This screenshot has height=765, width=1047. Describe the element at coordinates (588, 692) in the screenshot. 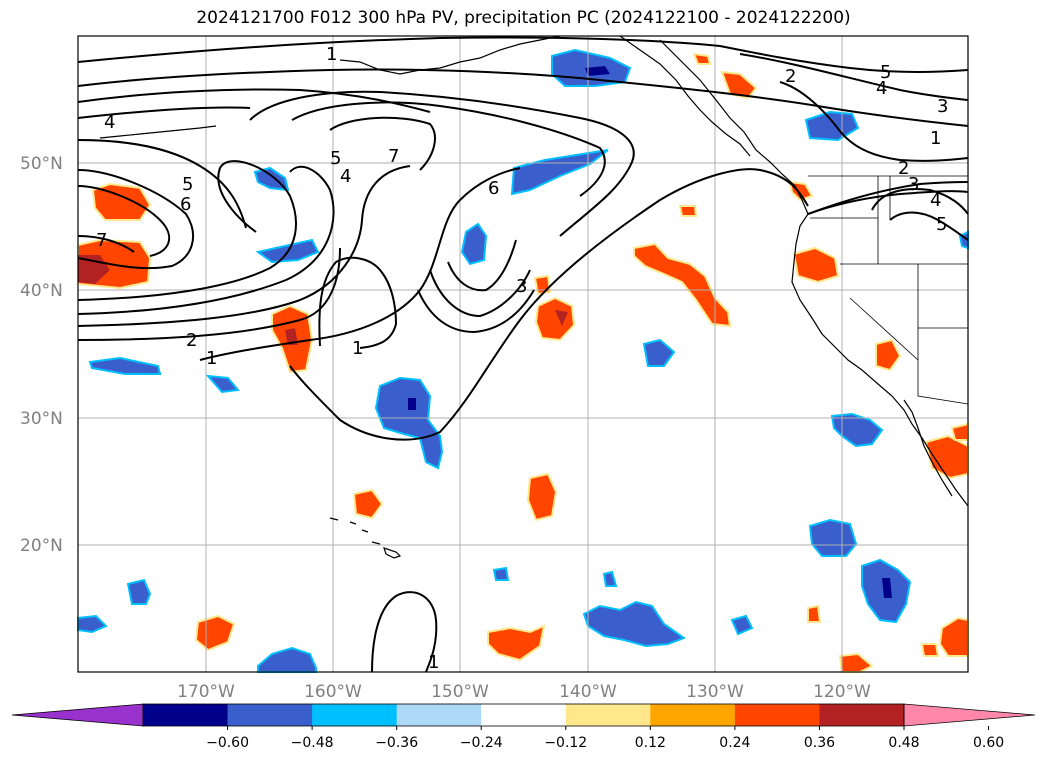

I see `lon-label: 140°W` at that location.